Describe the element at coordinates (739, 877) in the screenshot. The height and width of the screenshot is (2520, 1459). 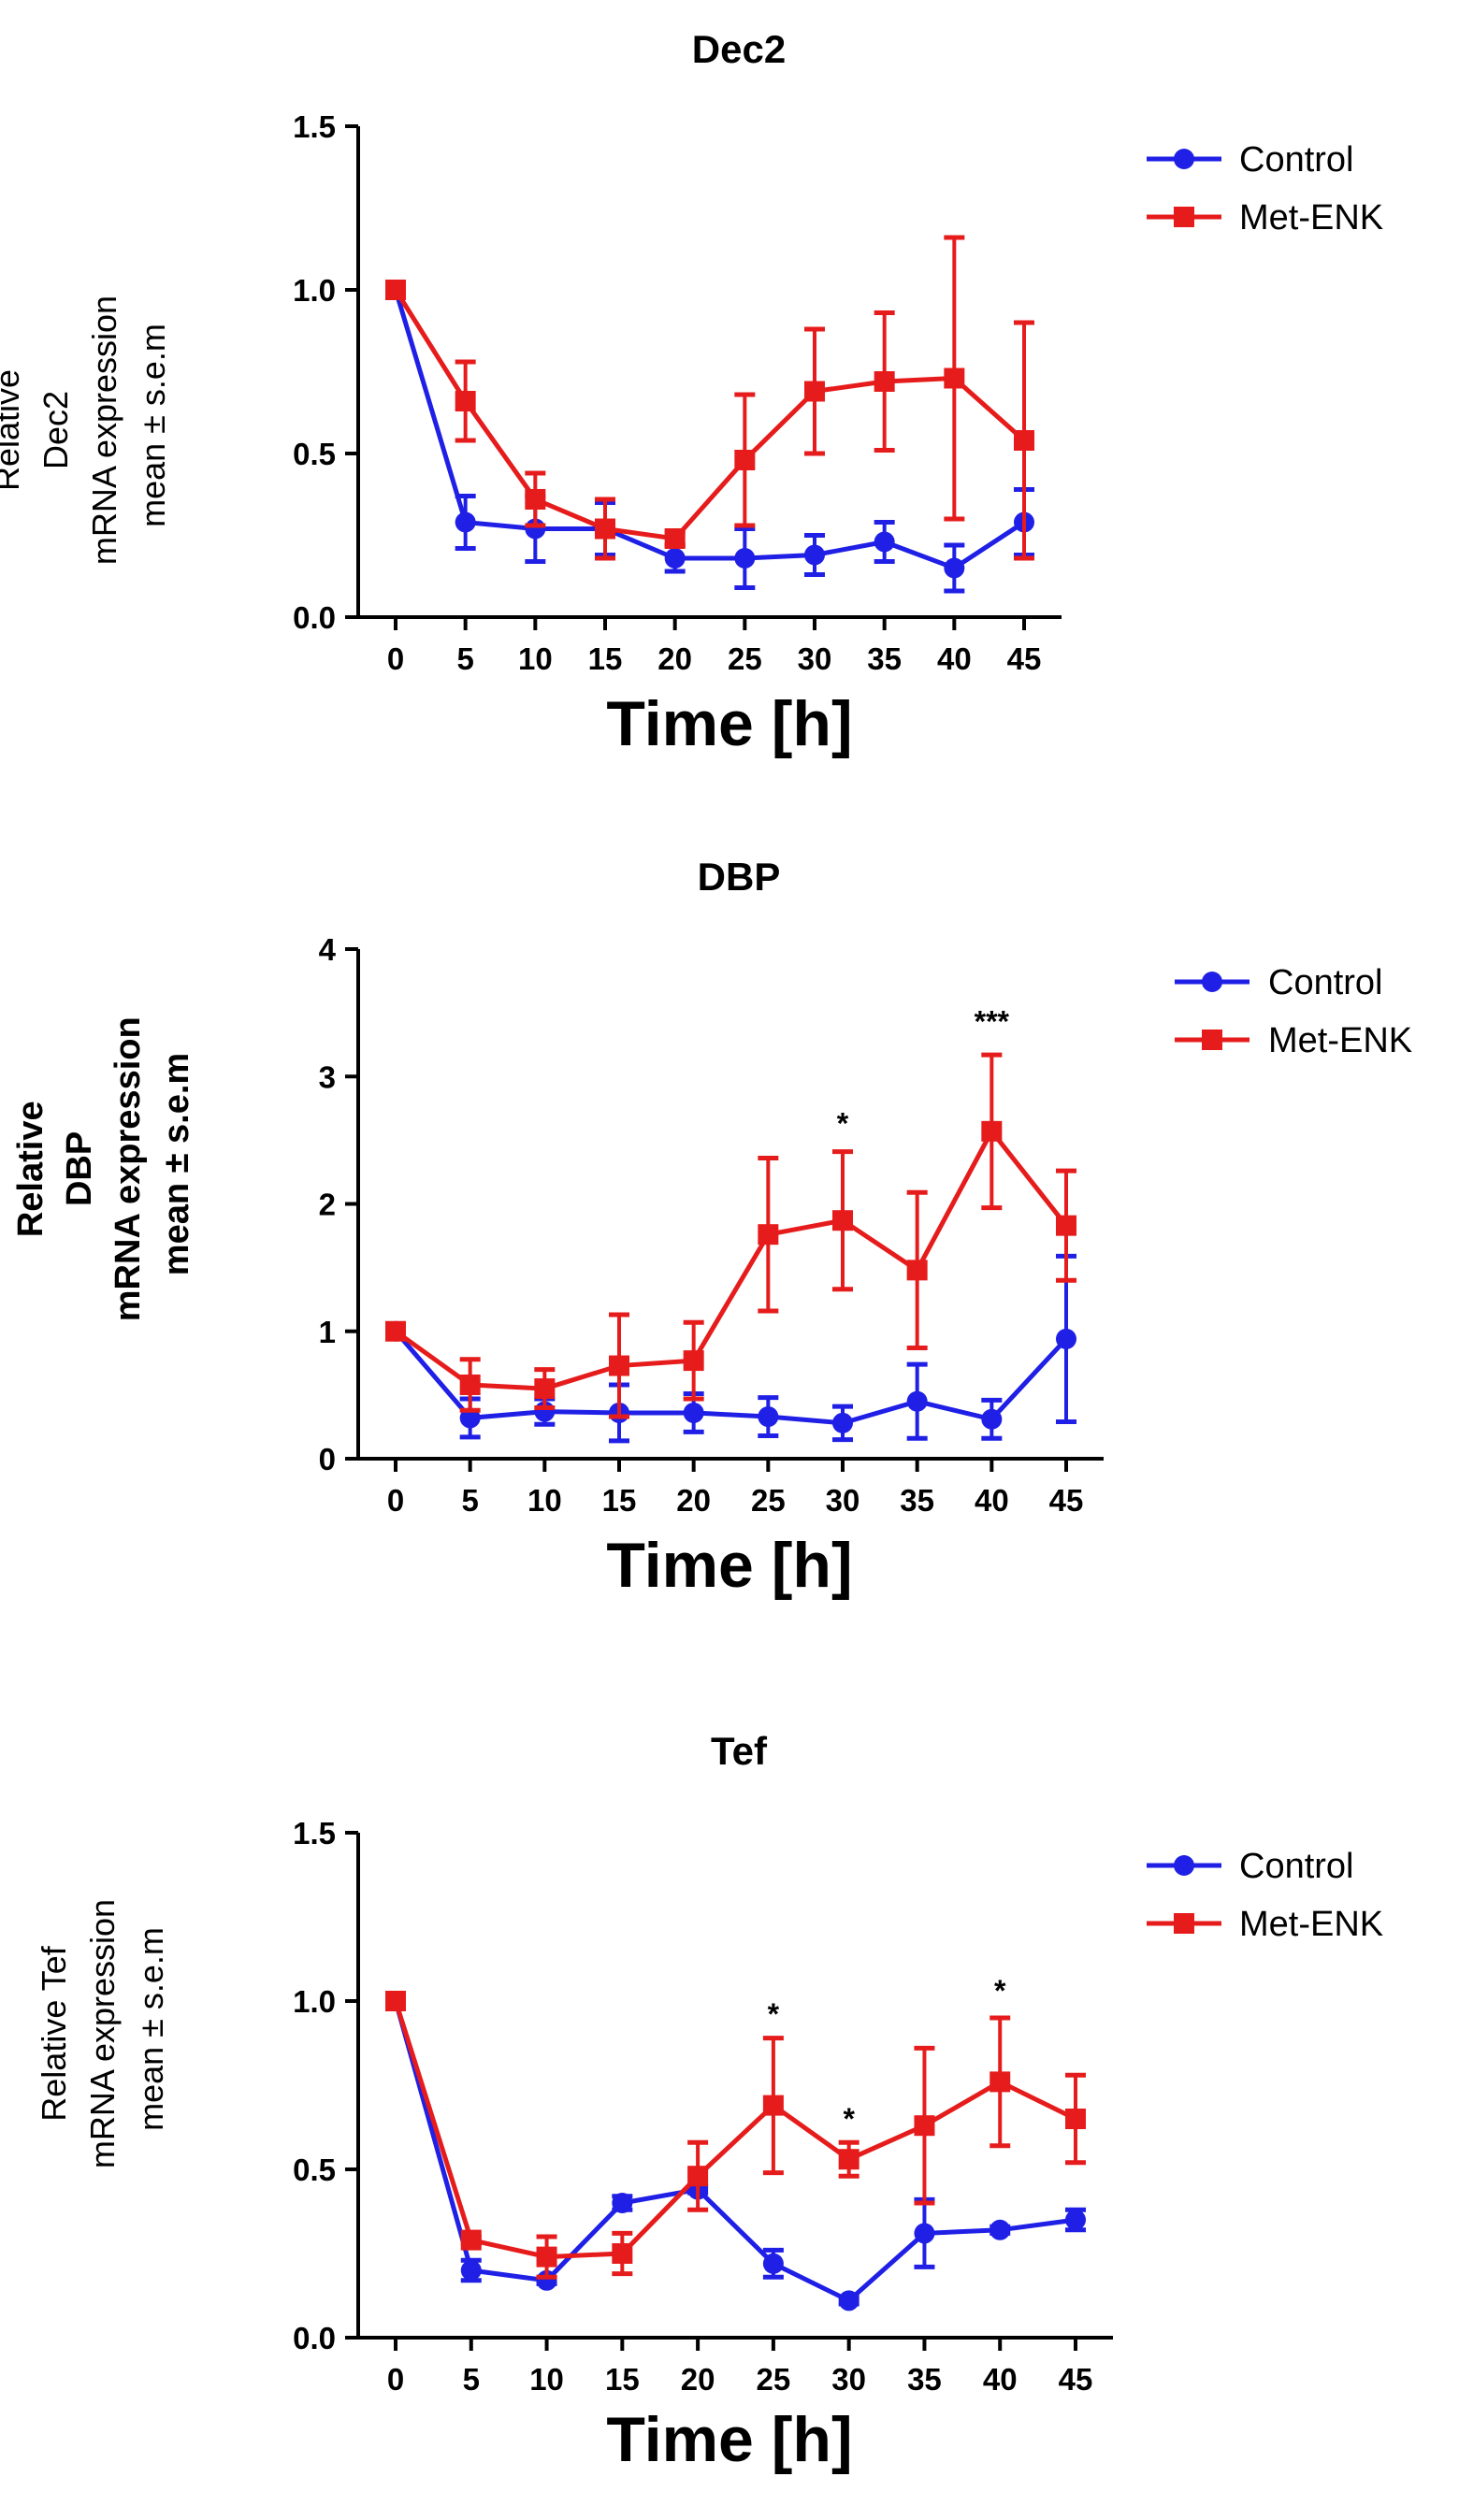
I see `chart-title: DBP` at that location.